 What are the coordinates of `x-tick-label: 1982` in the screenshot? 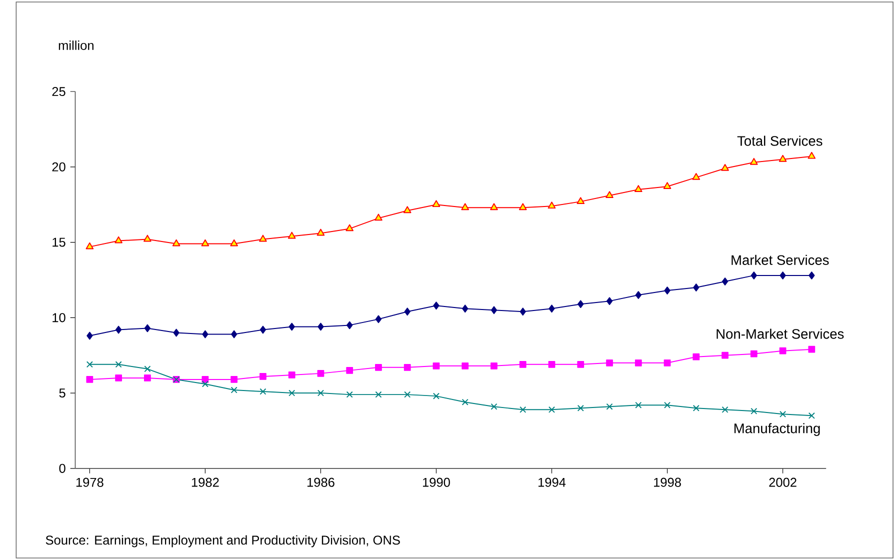 It's located at (205, 482).